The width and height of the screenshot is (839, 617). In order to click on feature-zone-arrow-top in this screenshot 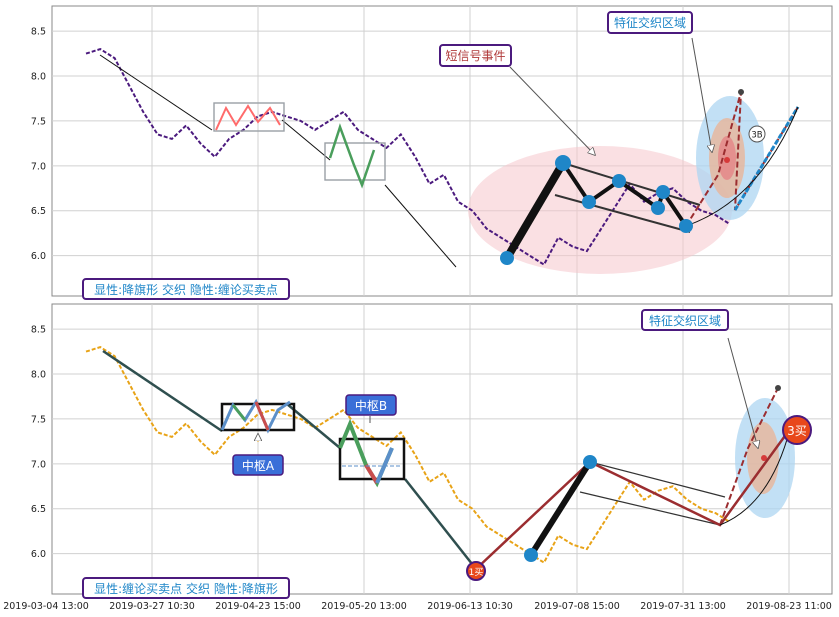, I will do `click(701, 94)`.